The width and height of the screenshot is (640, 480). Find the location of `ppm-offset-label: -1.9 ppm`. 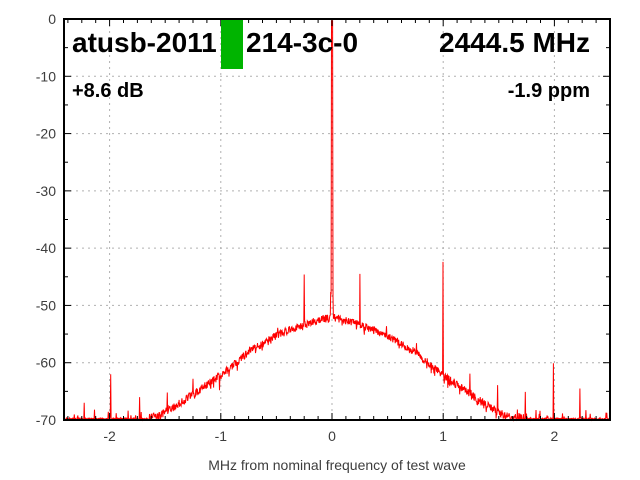

ppm-offset-label: -1.9 ppm is located at coordinates (548, 91).